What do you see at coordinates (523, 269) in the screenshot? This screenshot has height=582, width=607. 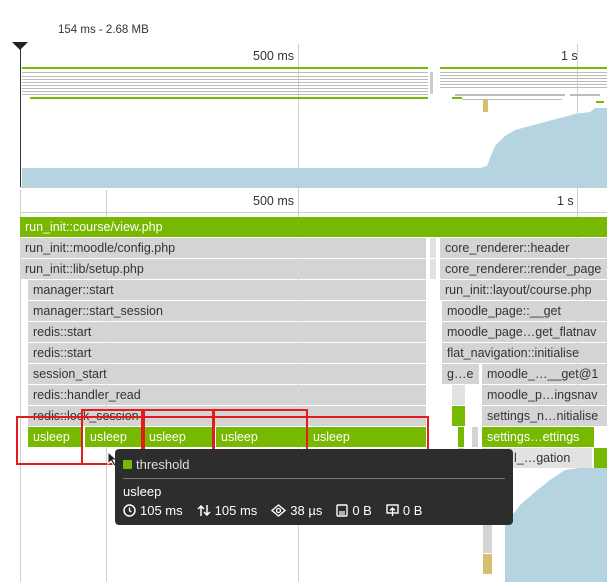 I see `frame-core-renderer-render-page: core_renderer::render_page` at bounding box center [523, 269].